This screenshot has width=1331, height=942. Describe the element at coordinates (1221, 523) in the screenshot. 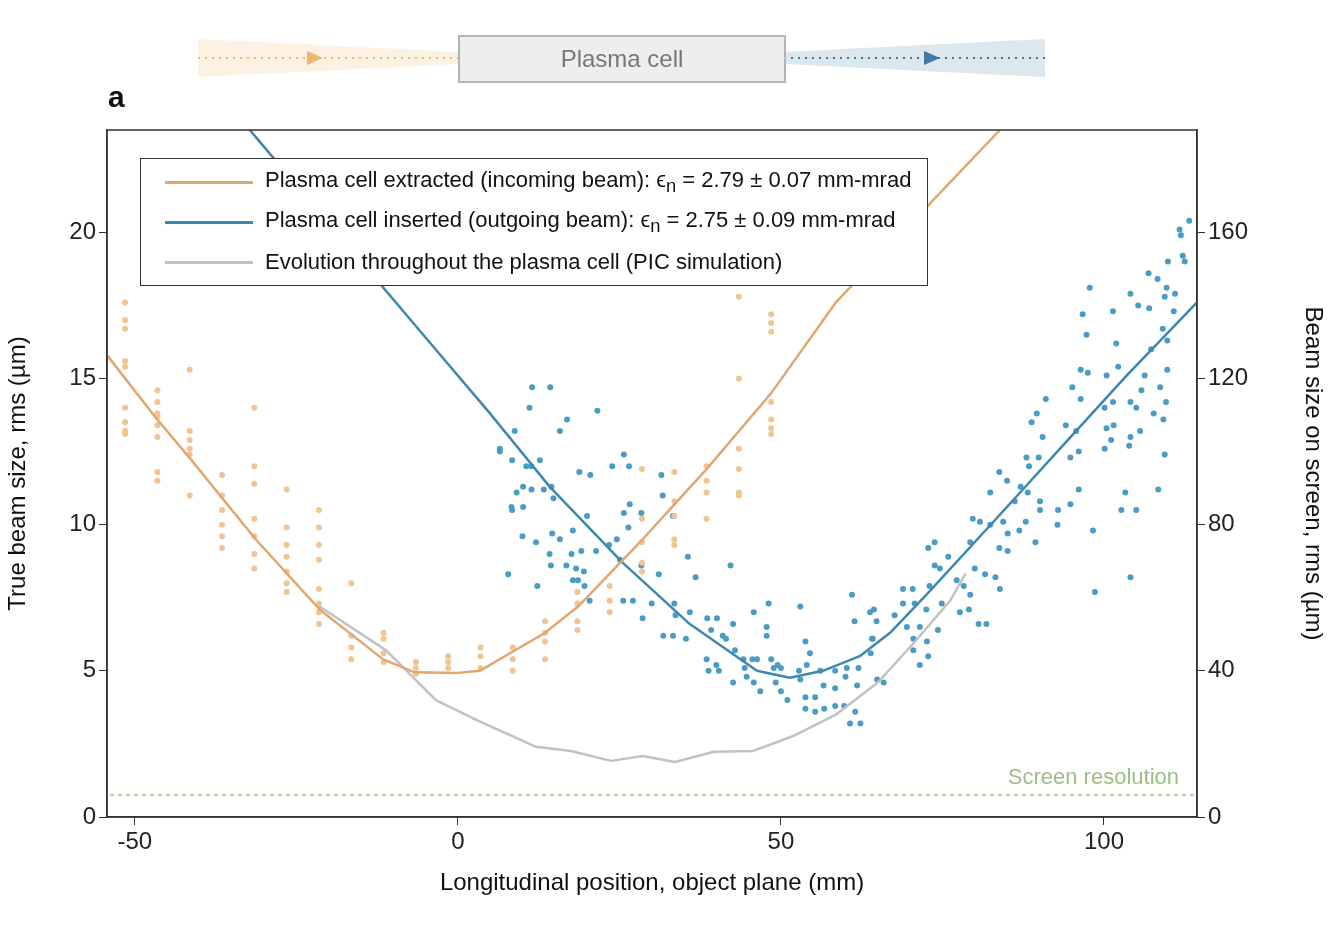

I see `y2-tick-label: 80` at that location.